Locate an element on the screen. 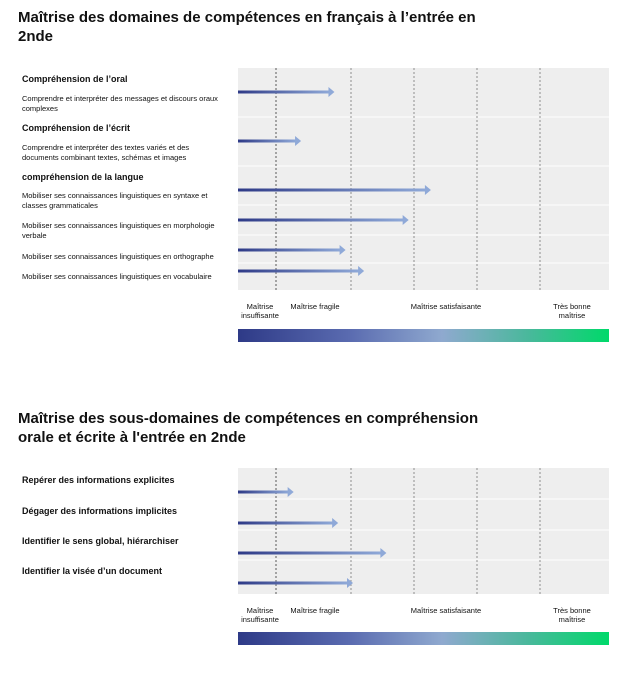 This screenshot has width=641, height=675. chart2-row-label: Dégager des informations implicites is located at coordinates (100, 511).